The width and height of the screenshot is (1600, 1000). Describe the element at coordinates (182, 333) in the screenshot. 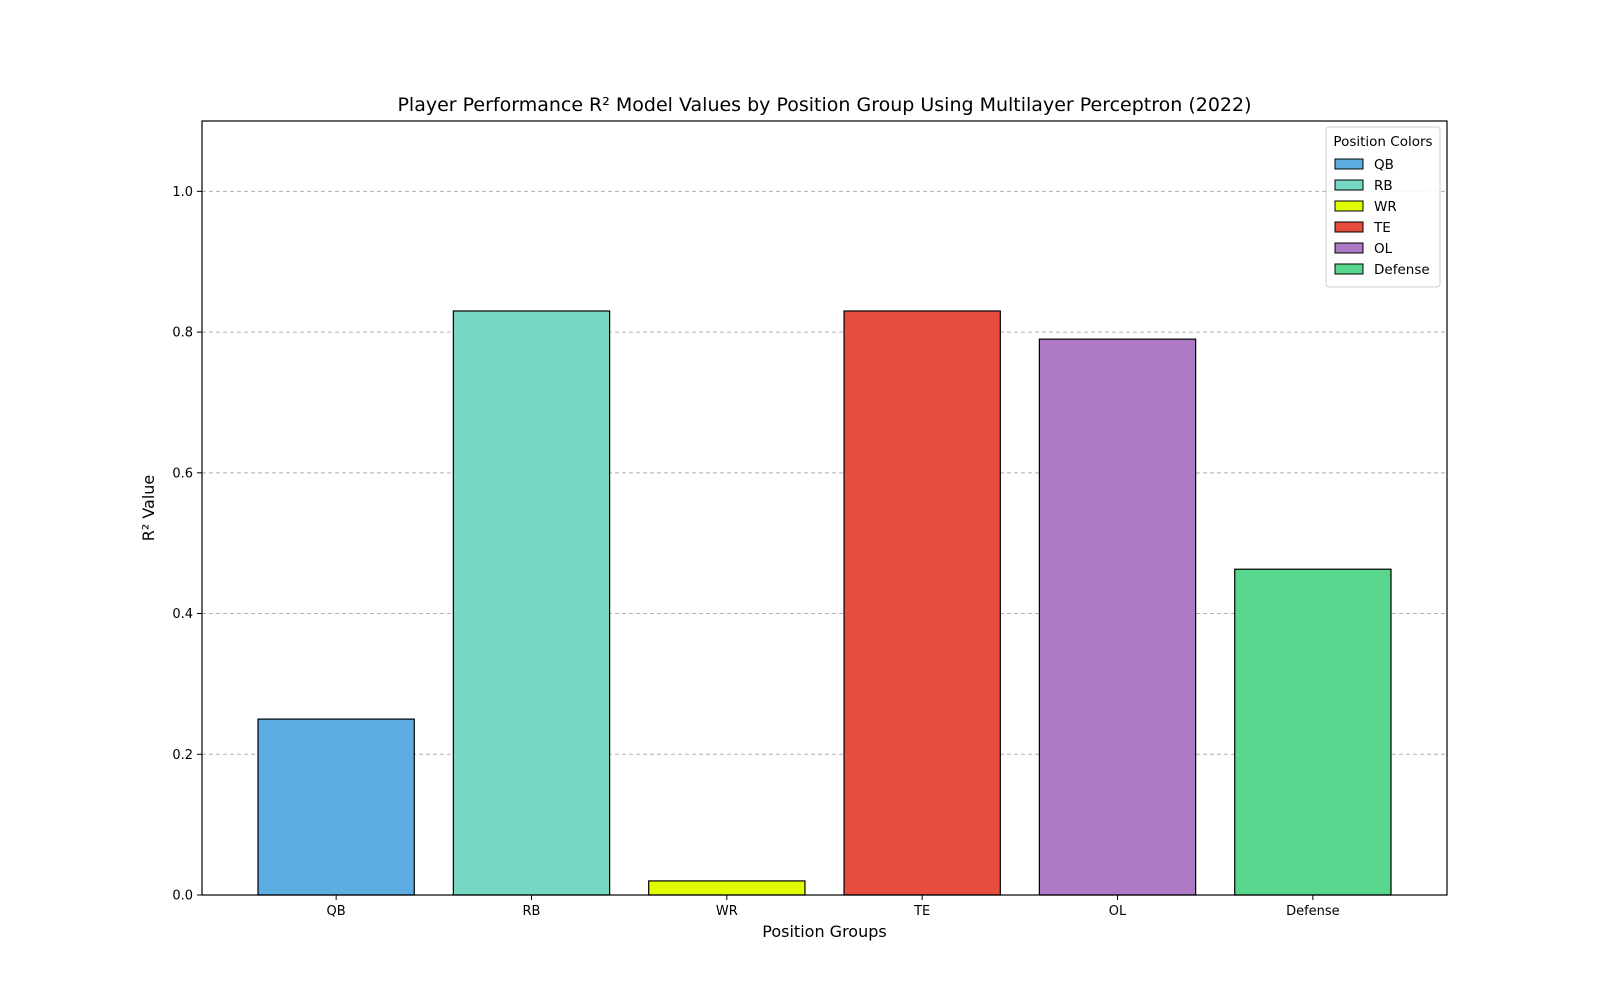

I see `y-tick-label: 0.8` at that location.